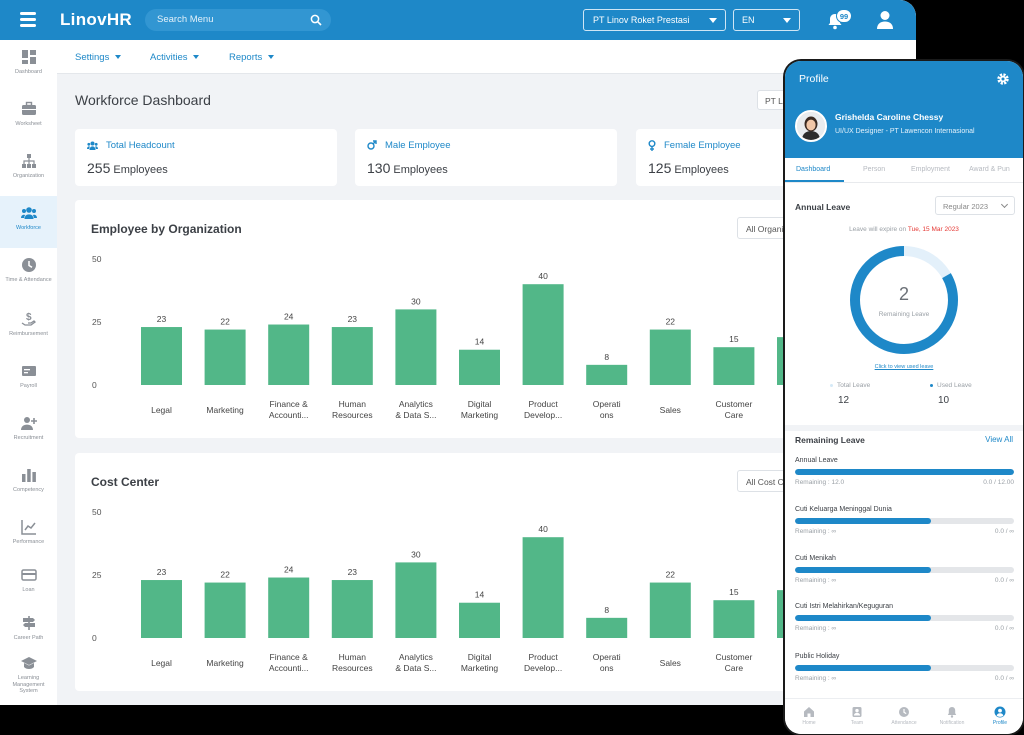  What do you see at coordinates (206, 157) in the screenshot?
I see `stat-card-total-headcount: Total Headcount 255 Employees` at bounding box center [206, 157].